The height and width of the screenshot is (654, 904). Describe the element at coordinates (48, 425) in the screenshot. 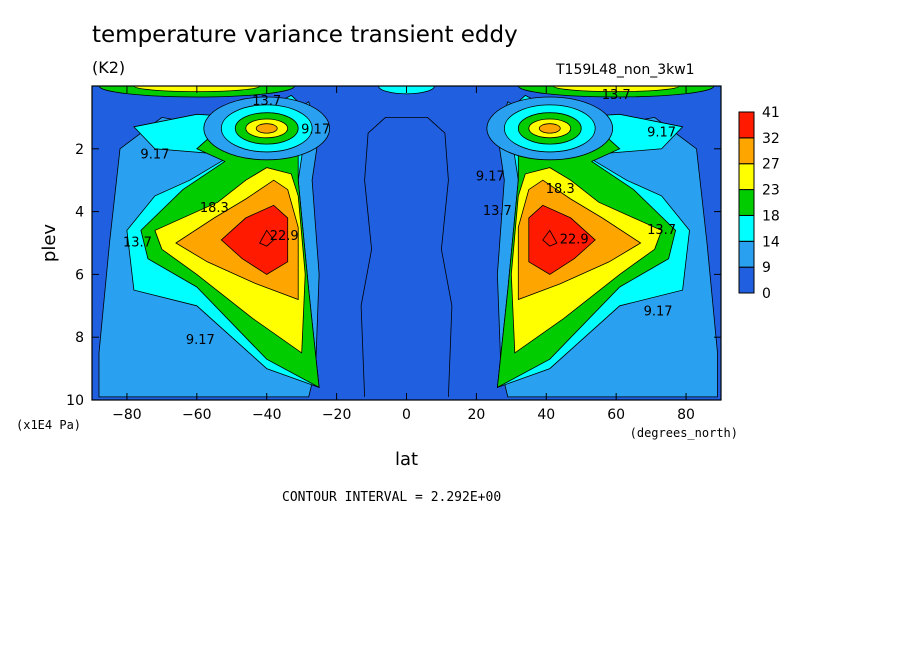

I see `y-axis-units: (x1E4 Pa)` at that location.